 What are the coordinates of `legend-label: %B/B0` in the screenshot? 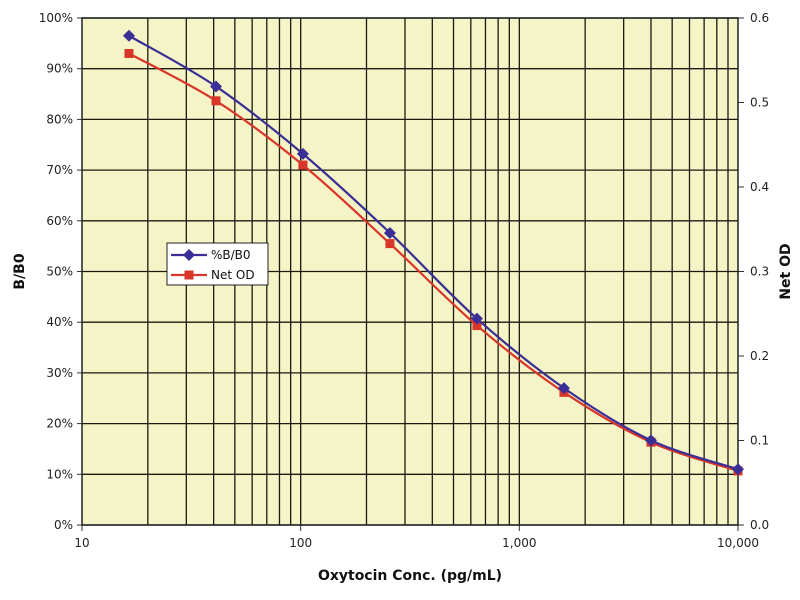 It's located at (231, 255).